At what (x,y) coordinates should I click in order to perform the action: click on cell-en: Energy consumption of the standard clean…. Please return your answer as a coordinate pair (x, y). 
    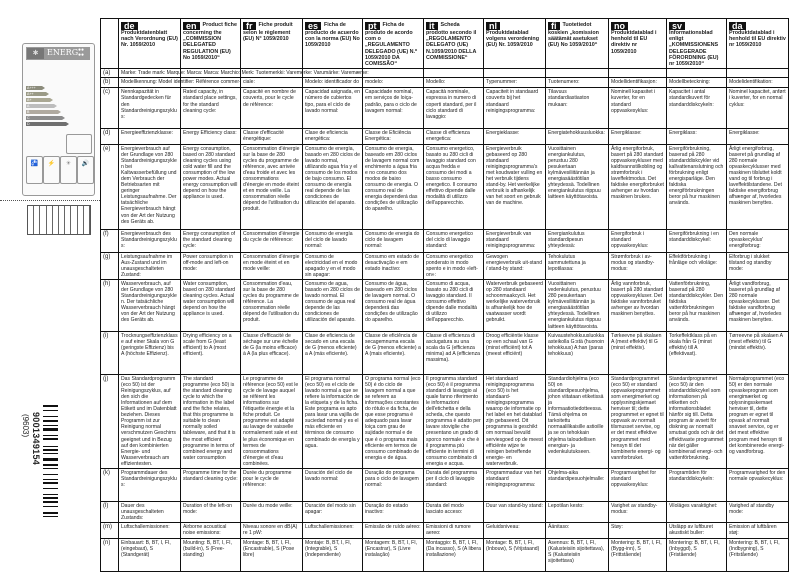
    Looking at the image, I should click on (210, 240).